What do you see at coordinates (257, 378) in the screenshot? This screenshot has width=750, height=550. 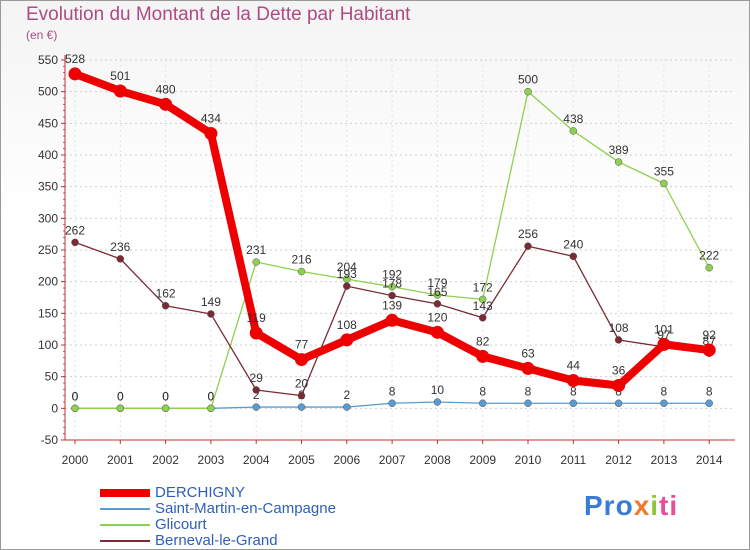 I see `data-label: 29` at bounding box center [257, 378].